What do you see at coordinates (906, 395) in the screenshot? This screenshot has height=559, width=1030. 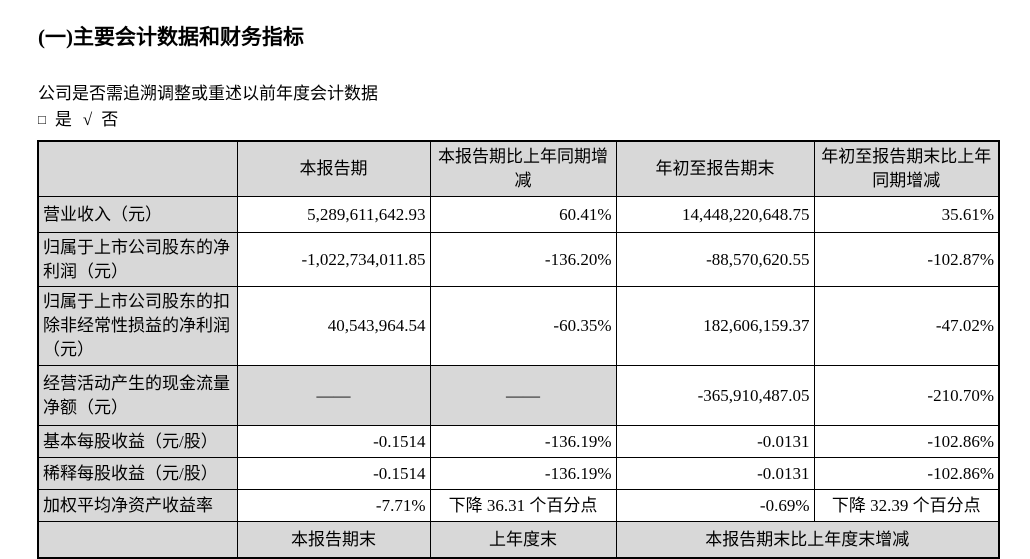 I see `cell-value: -210.70%` at bounding box center [906, 395].